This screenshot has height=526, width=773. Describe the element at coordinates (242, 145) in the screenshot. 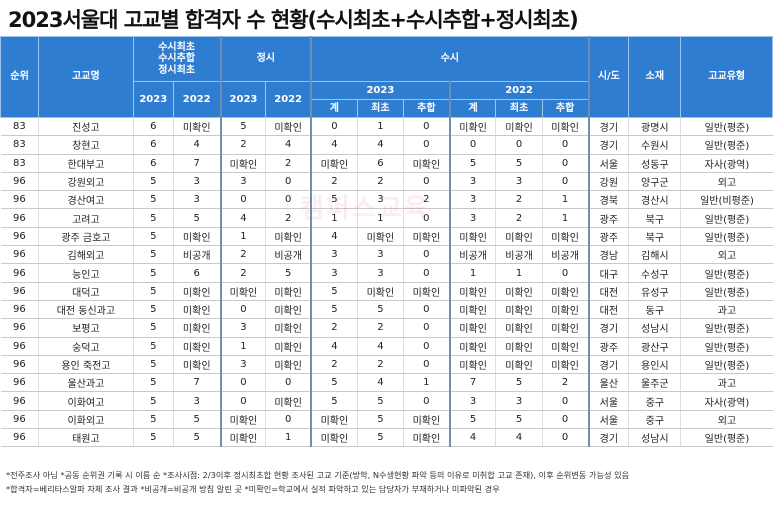

I see `cell-jeongsi-2023: 2` at that location.